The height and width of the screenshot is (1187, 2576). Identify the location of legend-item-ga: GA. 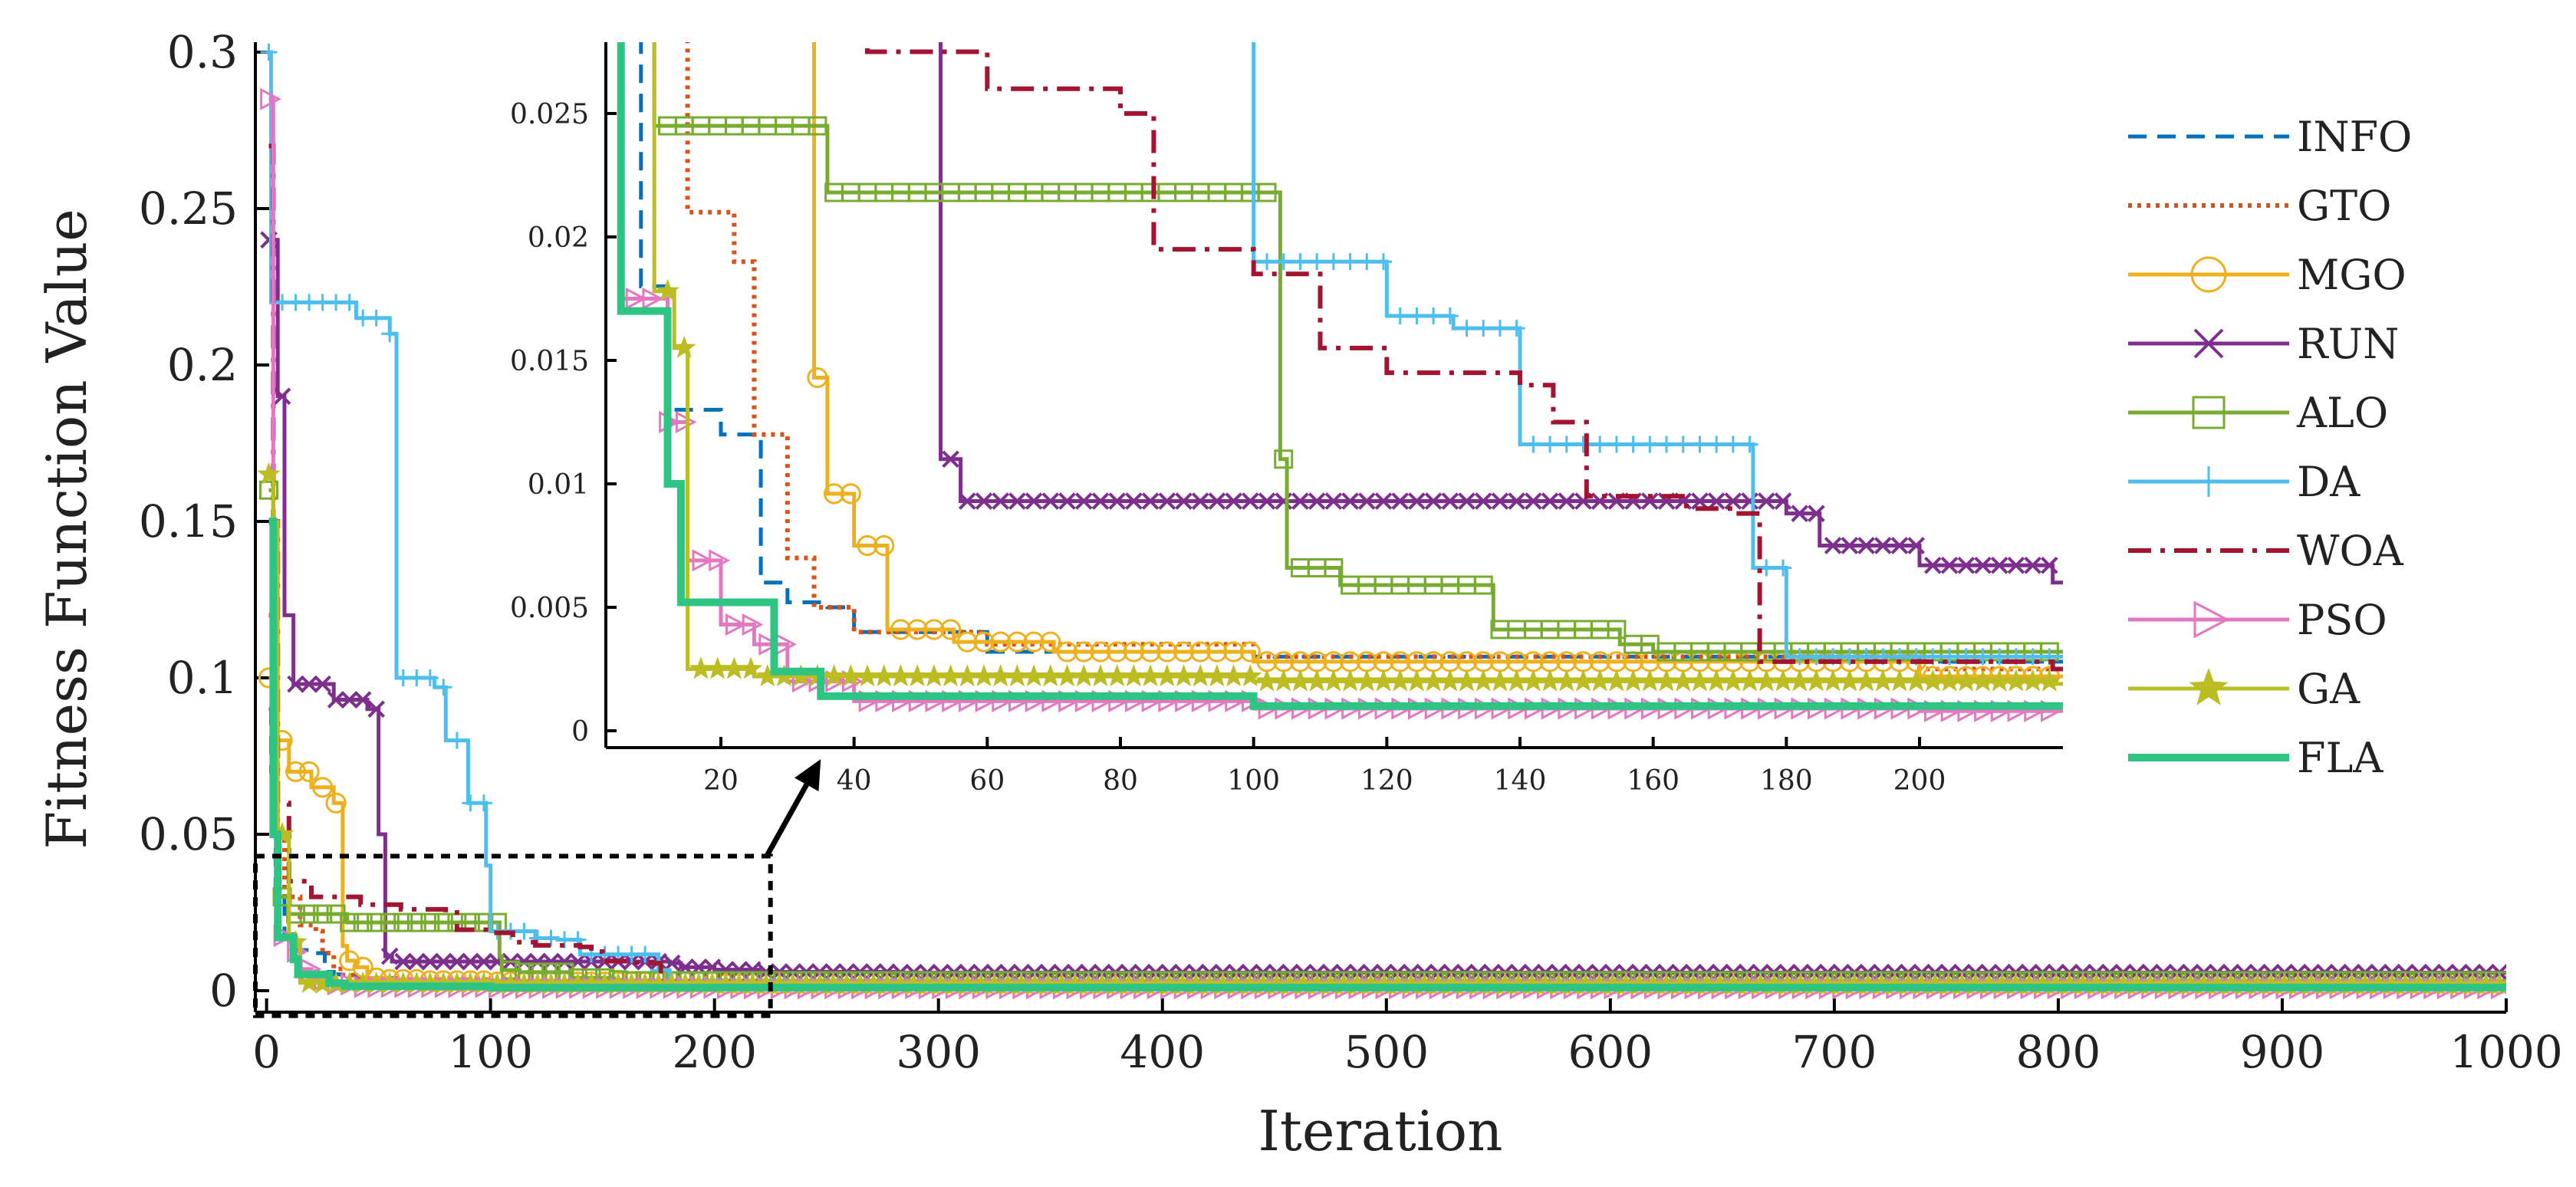
(2244, 689).